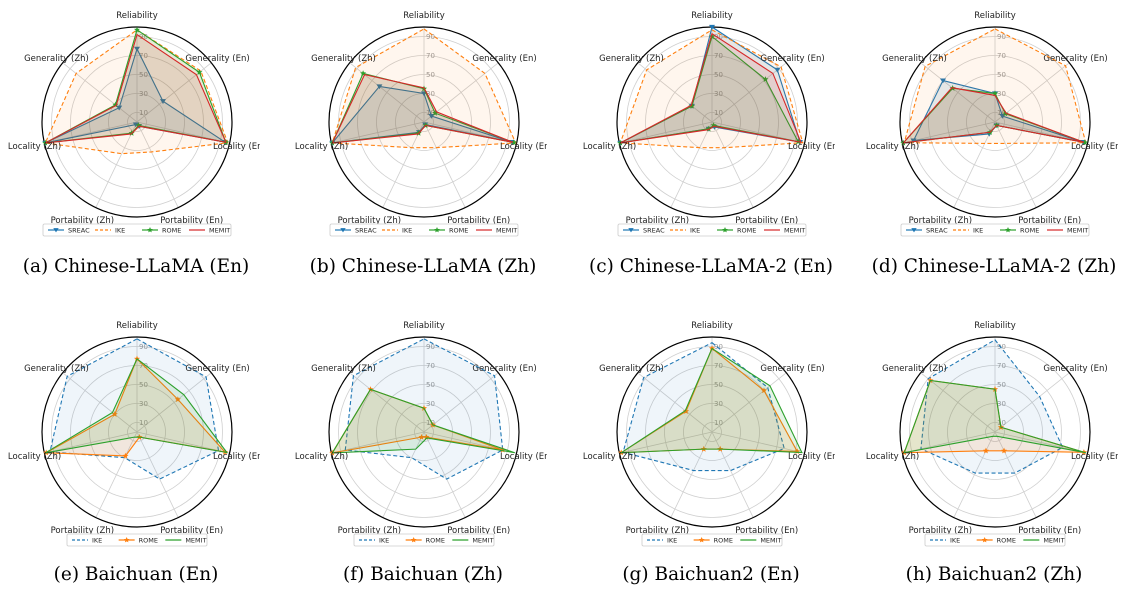 The width and height of the screenshot is (1143, 607). I want to click on panel-caption: (c) Chinese-LLaMA-2 (En), so click(711, 266).